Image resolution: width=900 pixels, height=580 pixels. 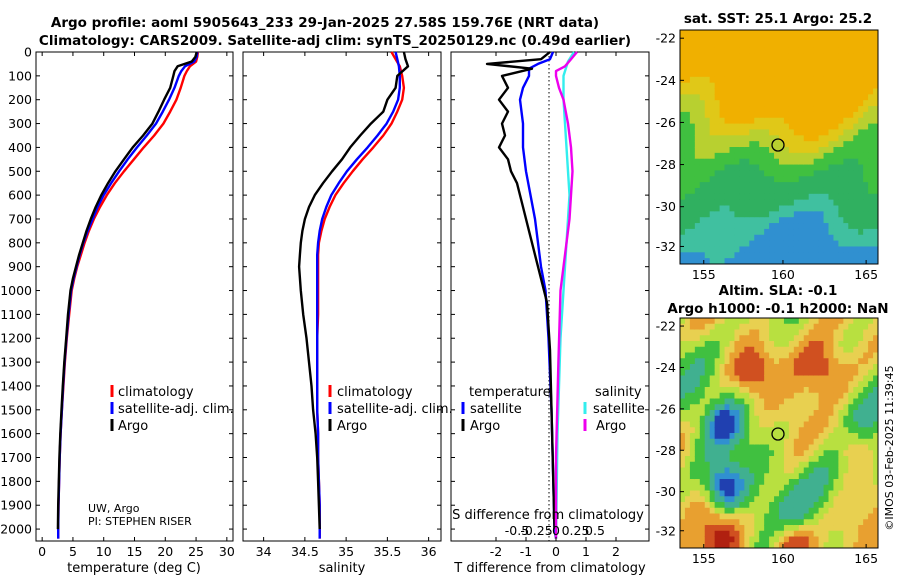 What do you see at coordinates (176, 409) in the screenshot?
I see `legend-label-satellite: satellite-adj. clim.` at bounding box center [176, 409].